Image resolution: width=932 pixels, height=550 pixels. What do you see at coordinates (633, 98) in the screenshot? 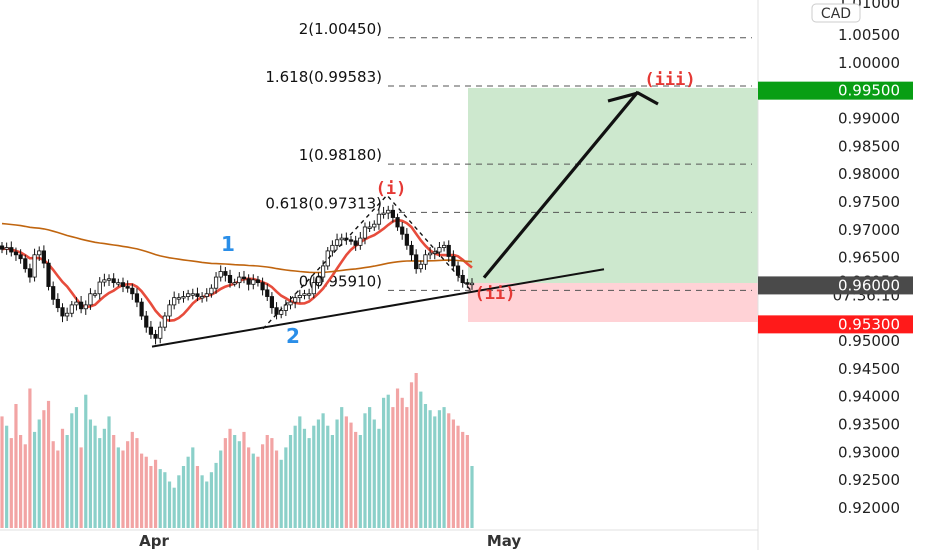
I see `projection-arrow-head` at bounding box center [633, 98].